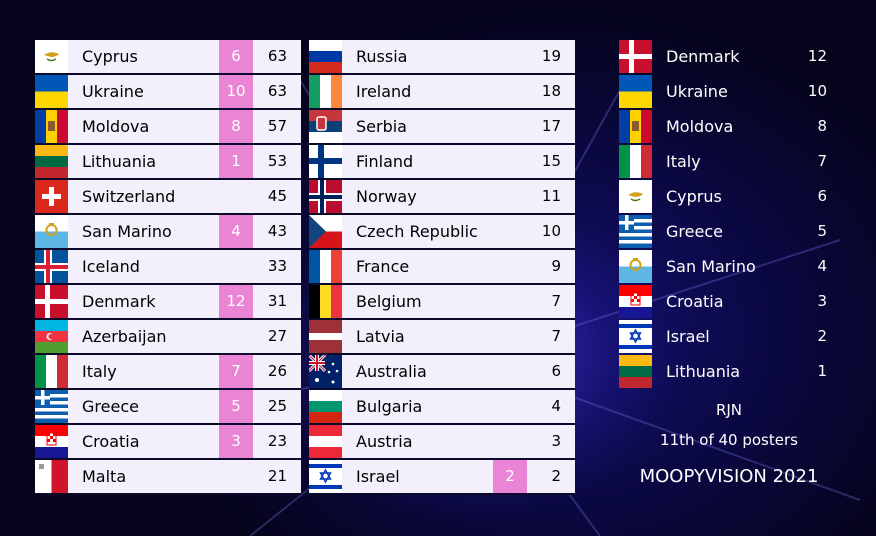 The height and width of the screenshot is (536, 876). What do you see at coordinates (551, 161) in the screenshot?
I see `total-score: 15` at bounding box center [551, 161].